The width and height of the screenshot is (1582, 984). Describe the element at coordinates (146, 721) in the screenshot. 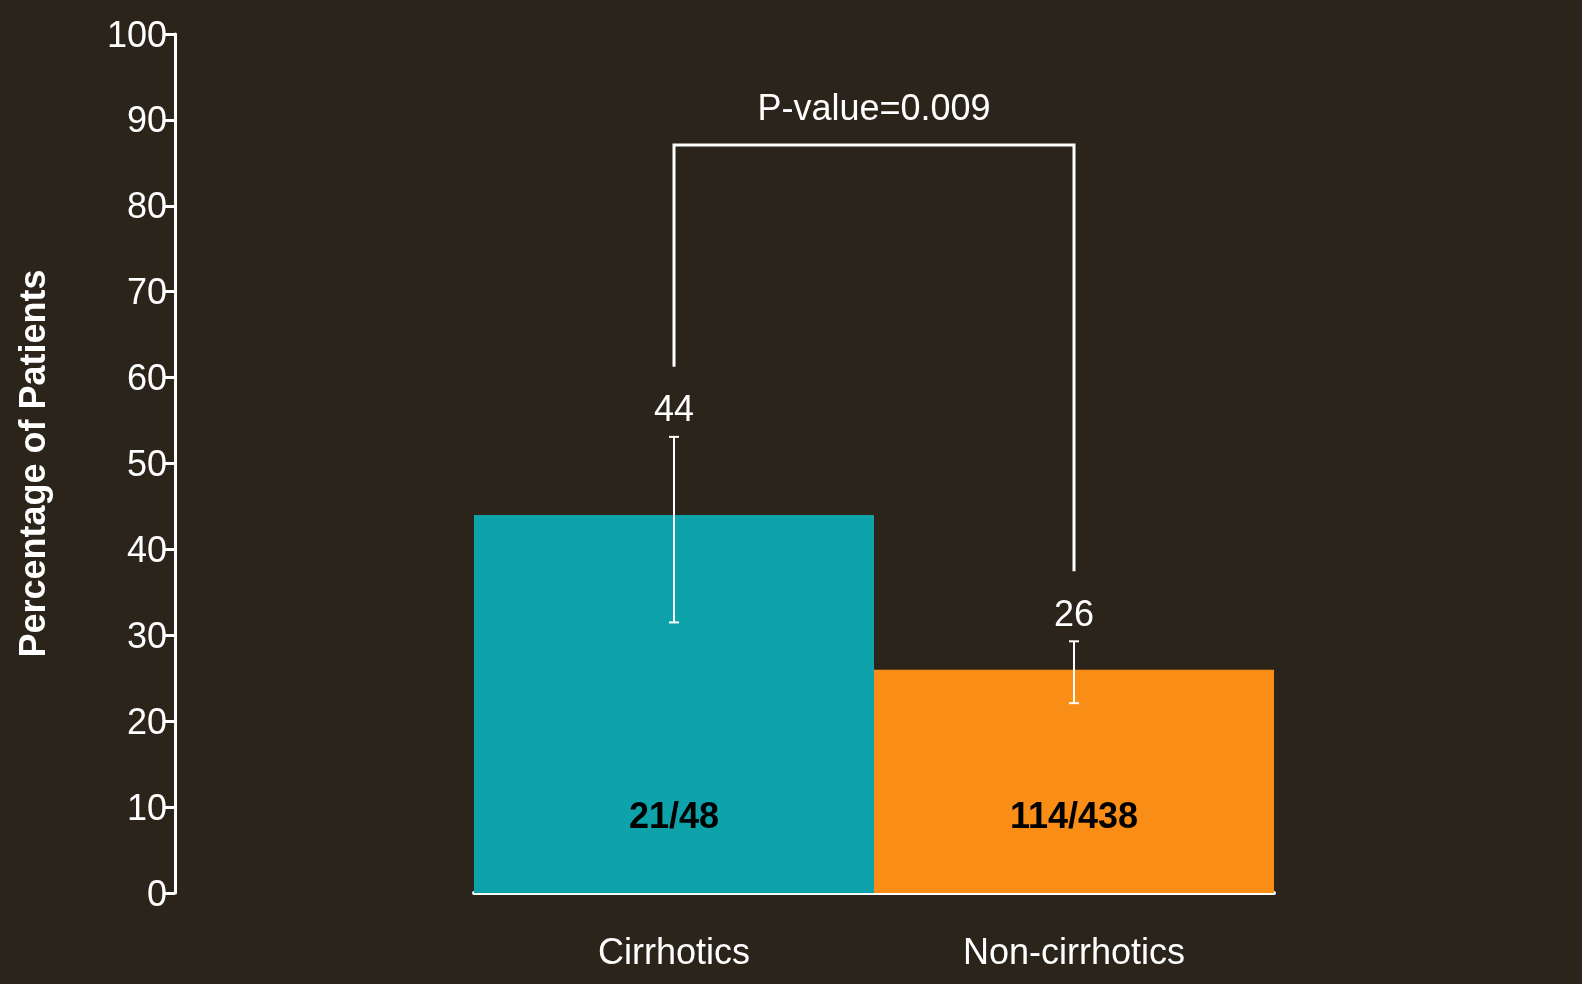

I see `y-tick-label: 20` at that location.